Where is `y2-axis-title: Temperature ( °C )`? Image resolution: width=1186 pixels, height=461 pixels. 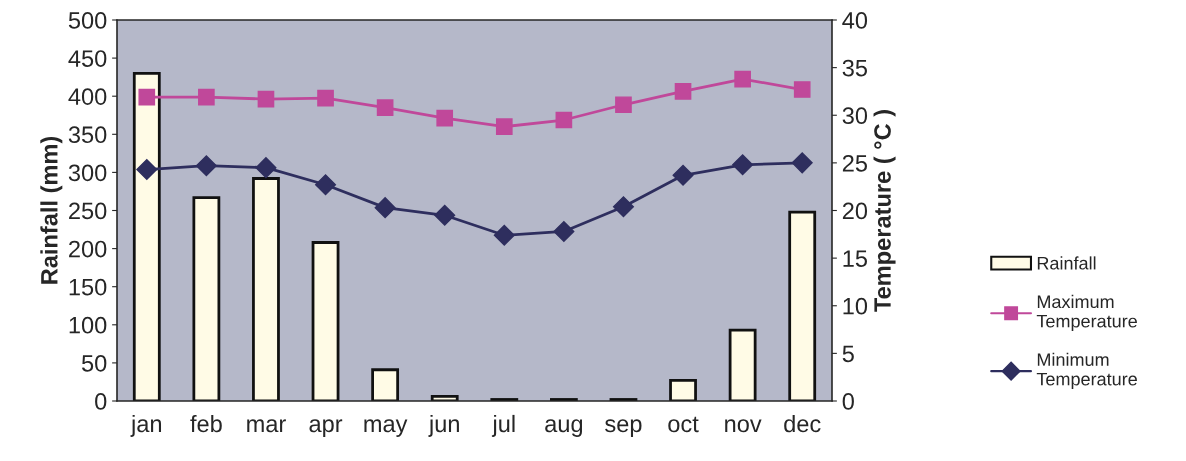 y2-axis-title: Temperature ( °C ) is located at coordinates (884, 211).